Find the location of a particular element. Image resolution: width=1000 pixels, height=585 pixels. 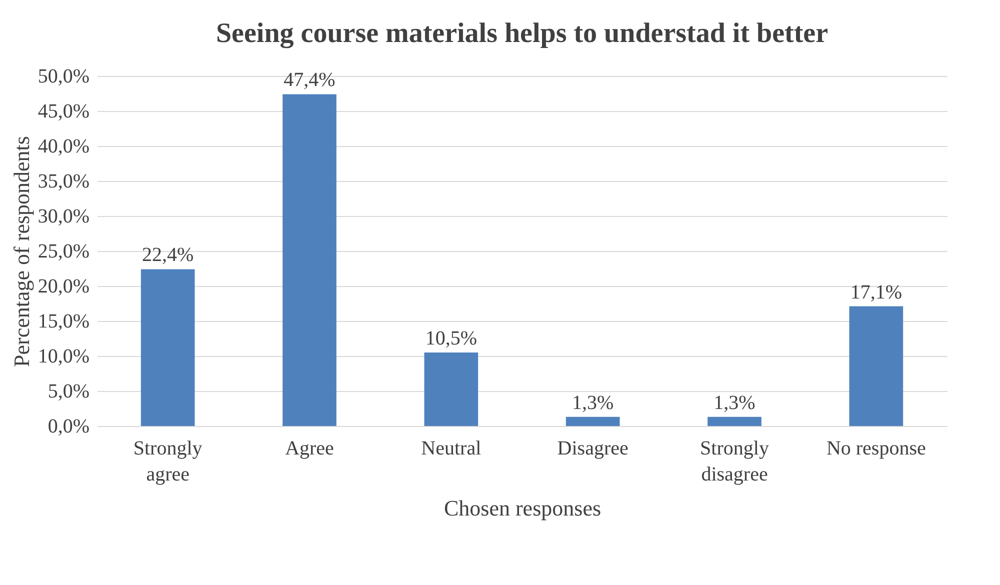

y-tick-label: 45,0% is located at coordinates (64, 111).